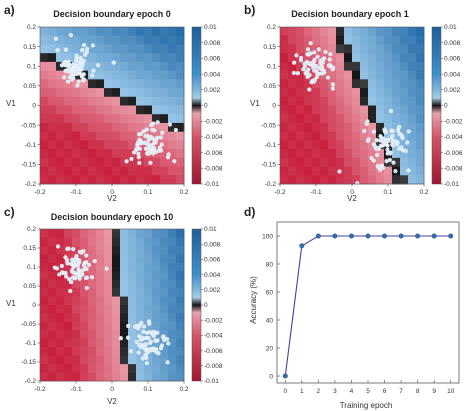 This screenshot has height=411, width=474. Describe the element at coordinates (31, 267) in the screenshot. I see `y-tick-label: 0.1` at that location.